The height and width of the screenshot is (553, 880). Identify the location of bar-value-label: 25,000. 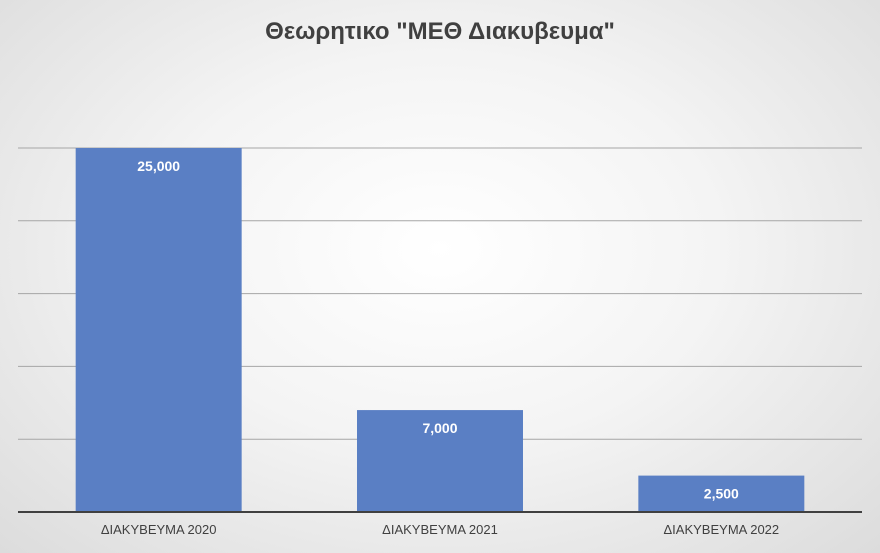
(158, 166).